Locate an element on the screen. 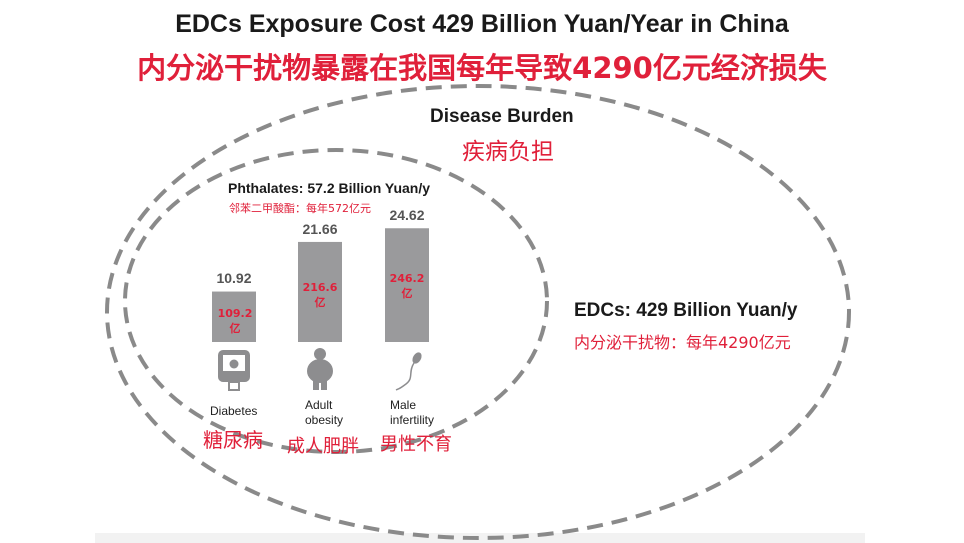 This screenshot has height=543, width=964. obese-person-icon is located at coordinates (320, 369).